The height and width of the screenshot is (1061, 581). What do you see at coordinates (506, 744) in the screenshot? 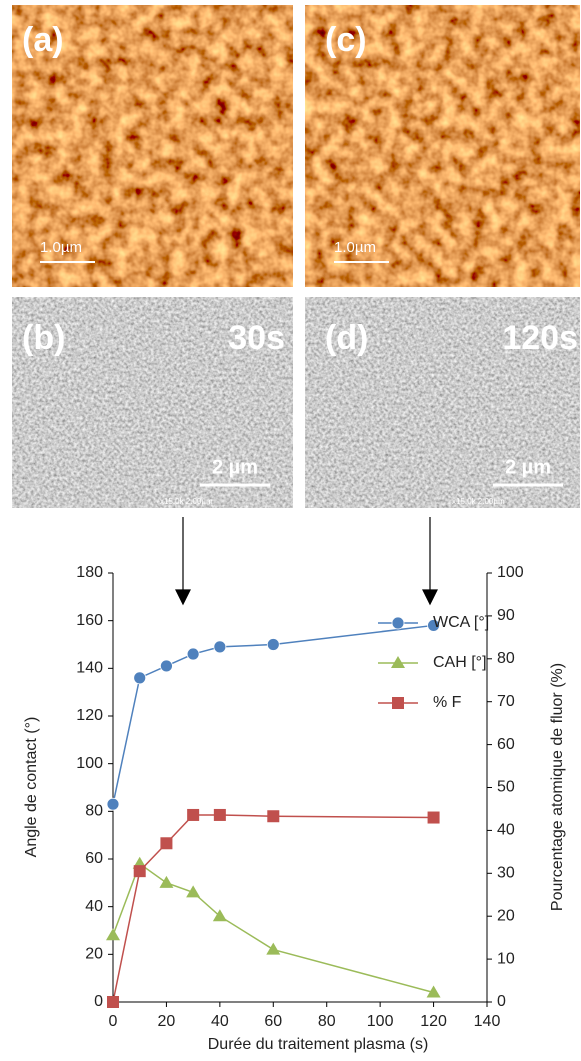
I see `y2-tick-label: 60` at bounding box center [506, 744].